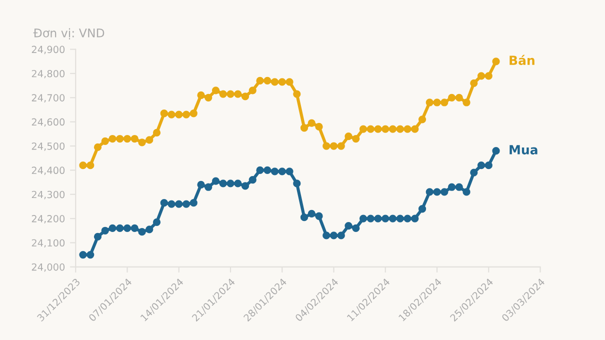 This screenshot has width=605, height=340. I want to click on y-tick-label: 24,600, so click(48, 122).